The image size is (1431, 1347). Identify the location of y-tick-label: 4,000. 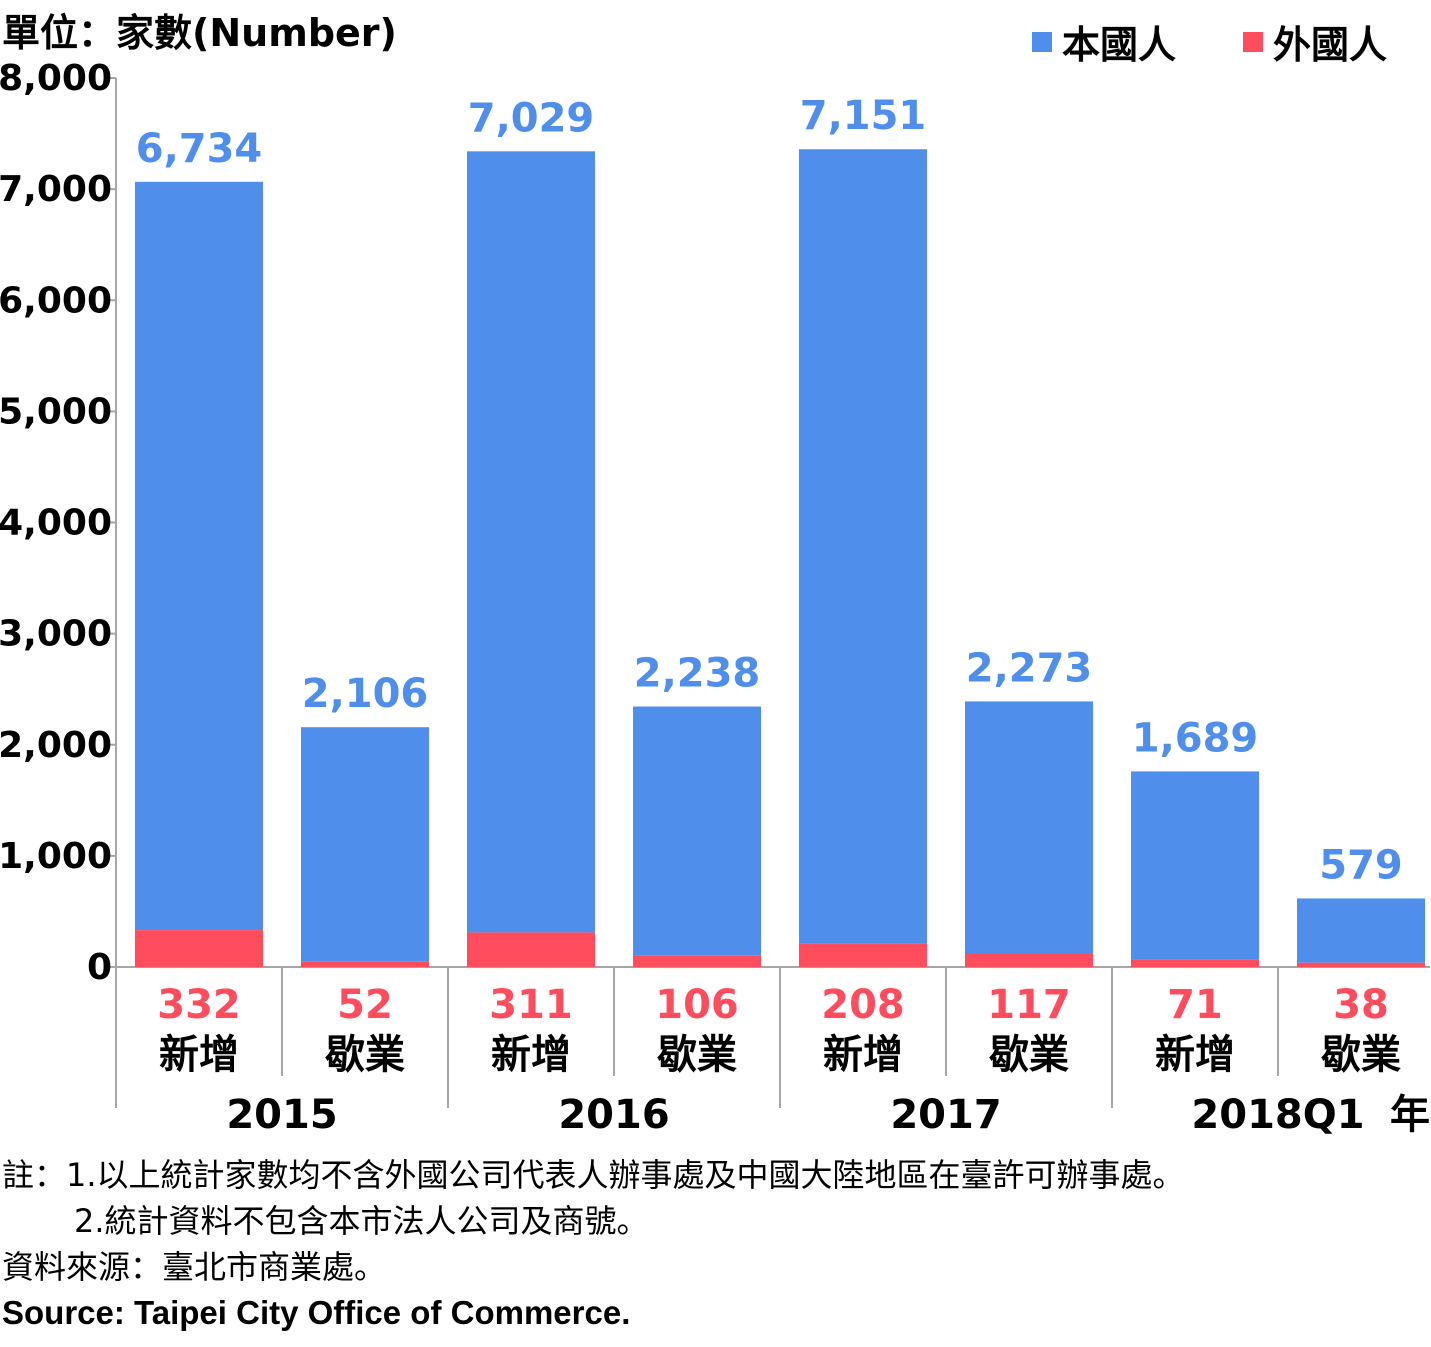
(56, 523).